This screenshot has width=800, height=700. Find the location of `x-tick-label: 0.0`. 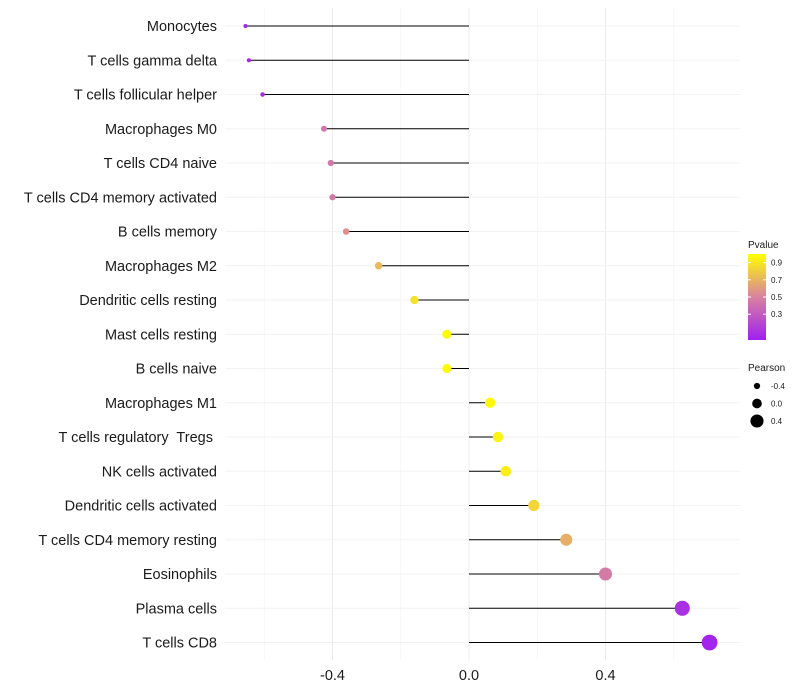

x-tick-label: 0.0 is located at coordinates (469, 676).